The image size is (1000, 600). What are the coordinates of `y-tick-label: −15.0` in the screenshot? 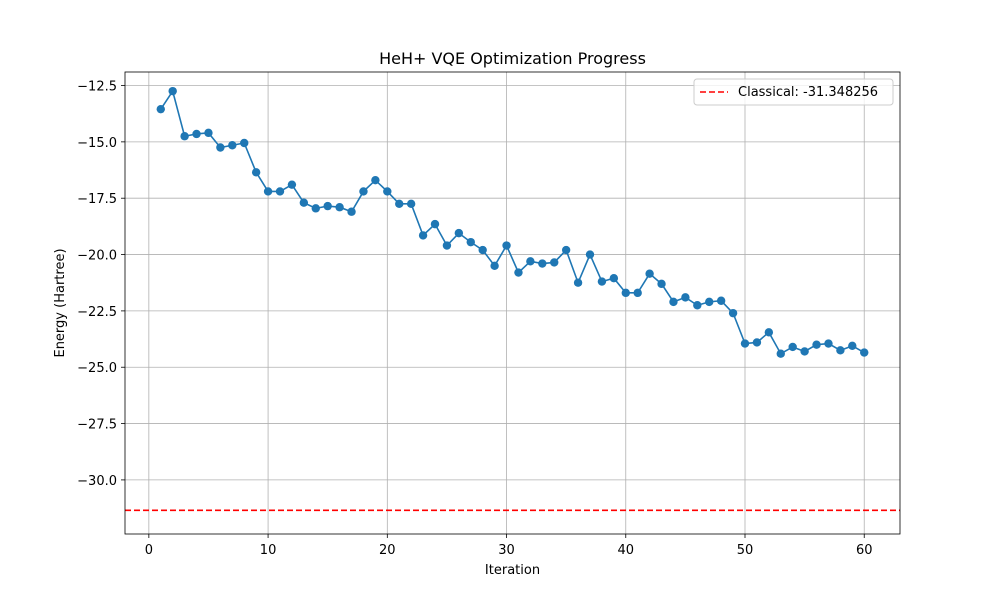 It's located at (97, 143).